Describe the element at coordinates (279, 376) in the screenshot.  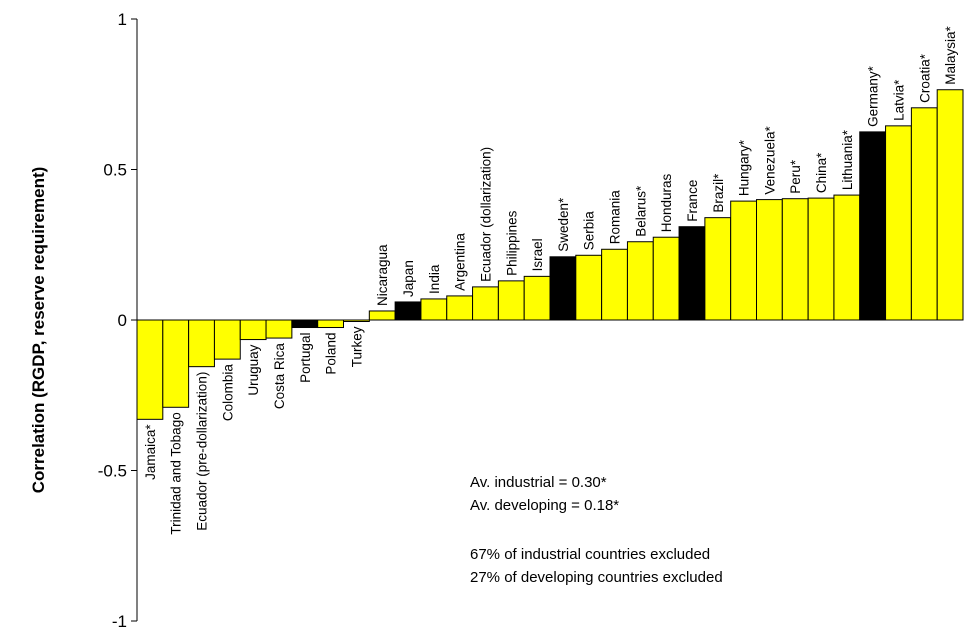
I see `bar-label: Costa Rica` at that location.